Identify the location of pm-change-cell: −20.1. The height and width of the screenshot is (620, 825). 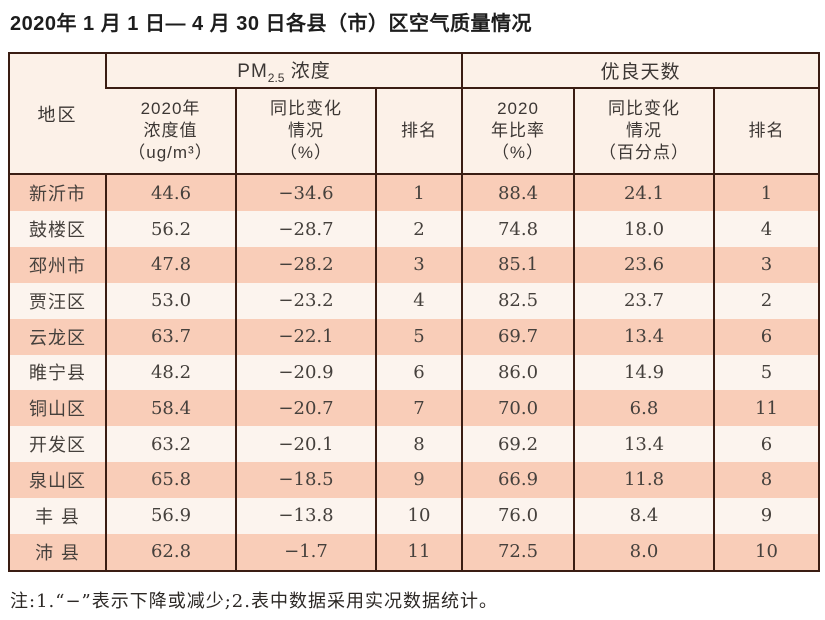
(305, 444).